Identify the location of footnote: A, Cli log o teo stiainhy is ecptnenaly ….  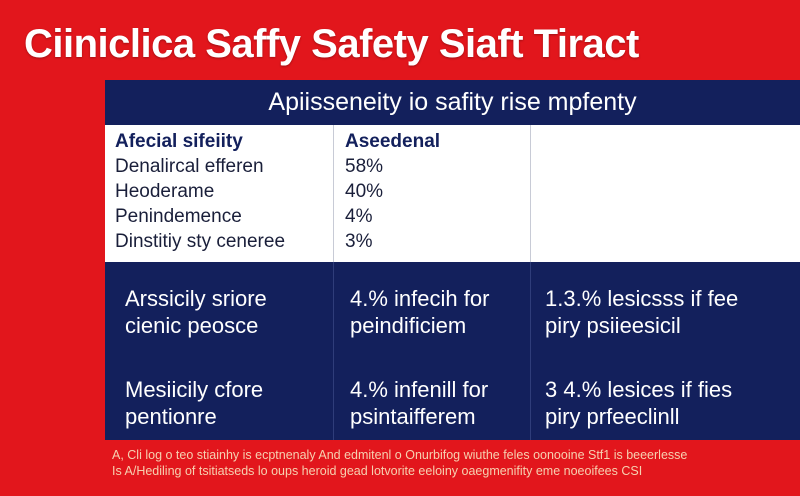
(399, 463).